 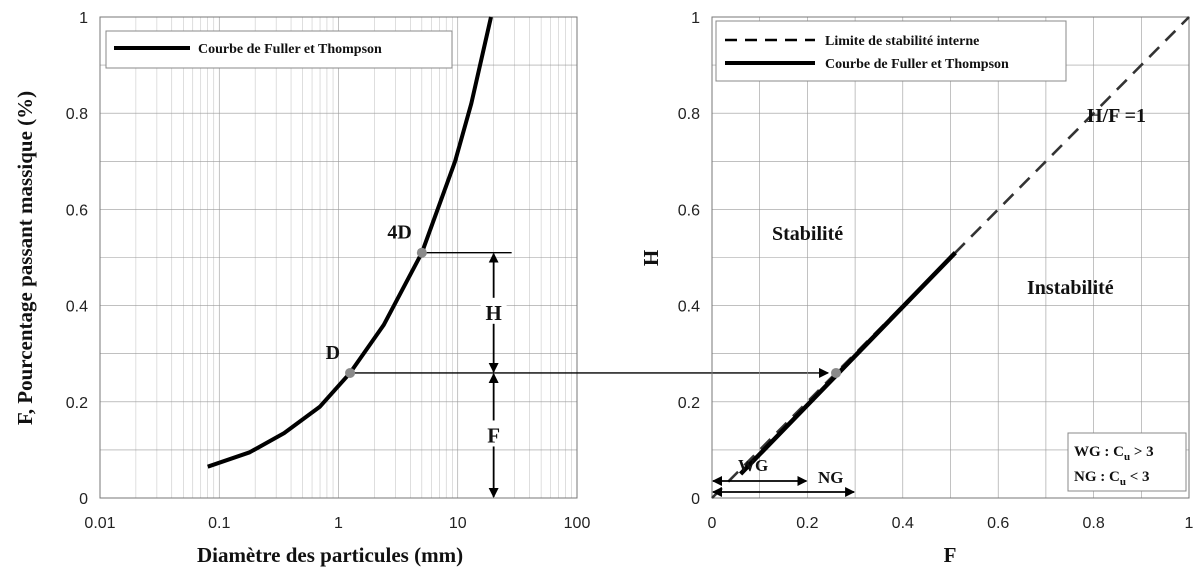 I want to click on wg-range-label: WG, so click(x=753, y=465).